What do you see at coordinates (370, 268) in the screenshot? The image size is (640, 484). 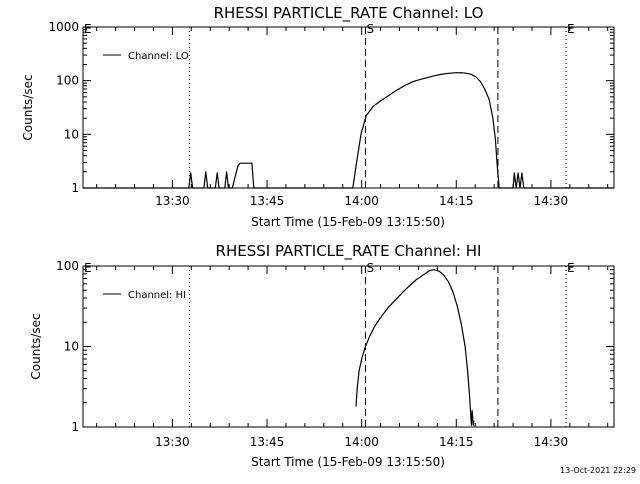 I see `marker-label-1-2: S` at bounding box center [370, 268].